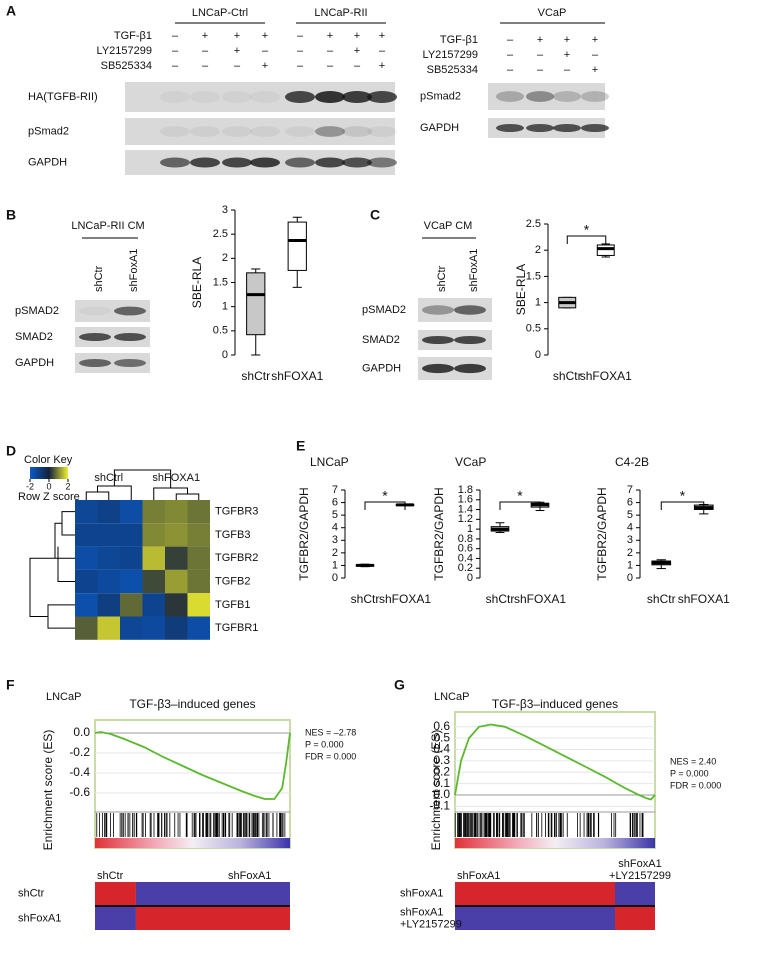  Describe the element at coordinates (470, 529) in the screenshot. I see `y-tick-label: 1` at that location.